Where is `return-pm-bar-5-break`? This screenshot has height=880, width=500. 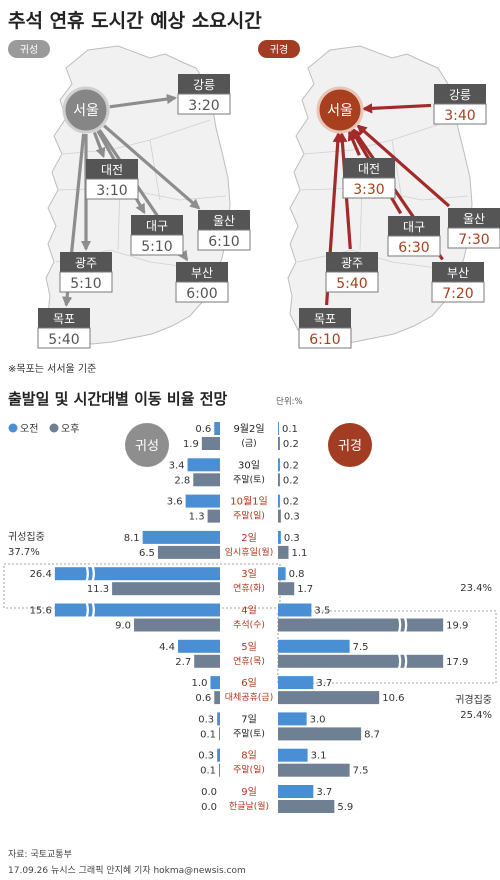 return-pm-bar-5-break is located at coordinates (402, 625).